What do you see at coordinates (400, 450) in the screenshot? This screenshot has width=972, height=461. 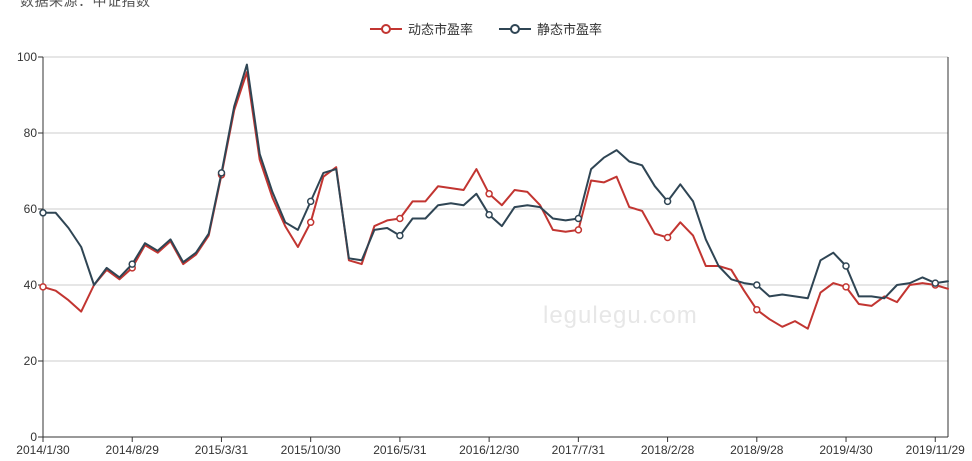 I see `x-axis-label: 2016/5/31` at bounding box center [400, 450].